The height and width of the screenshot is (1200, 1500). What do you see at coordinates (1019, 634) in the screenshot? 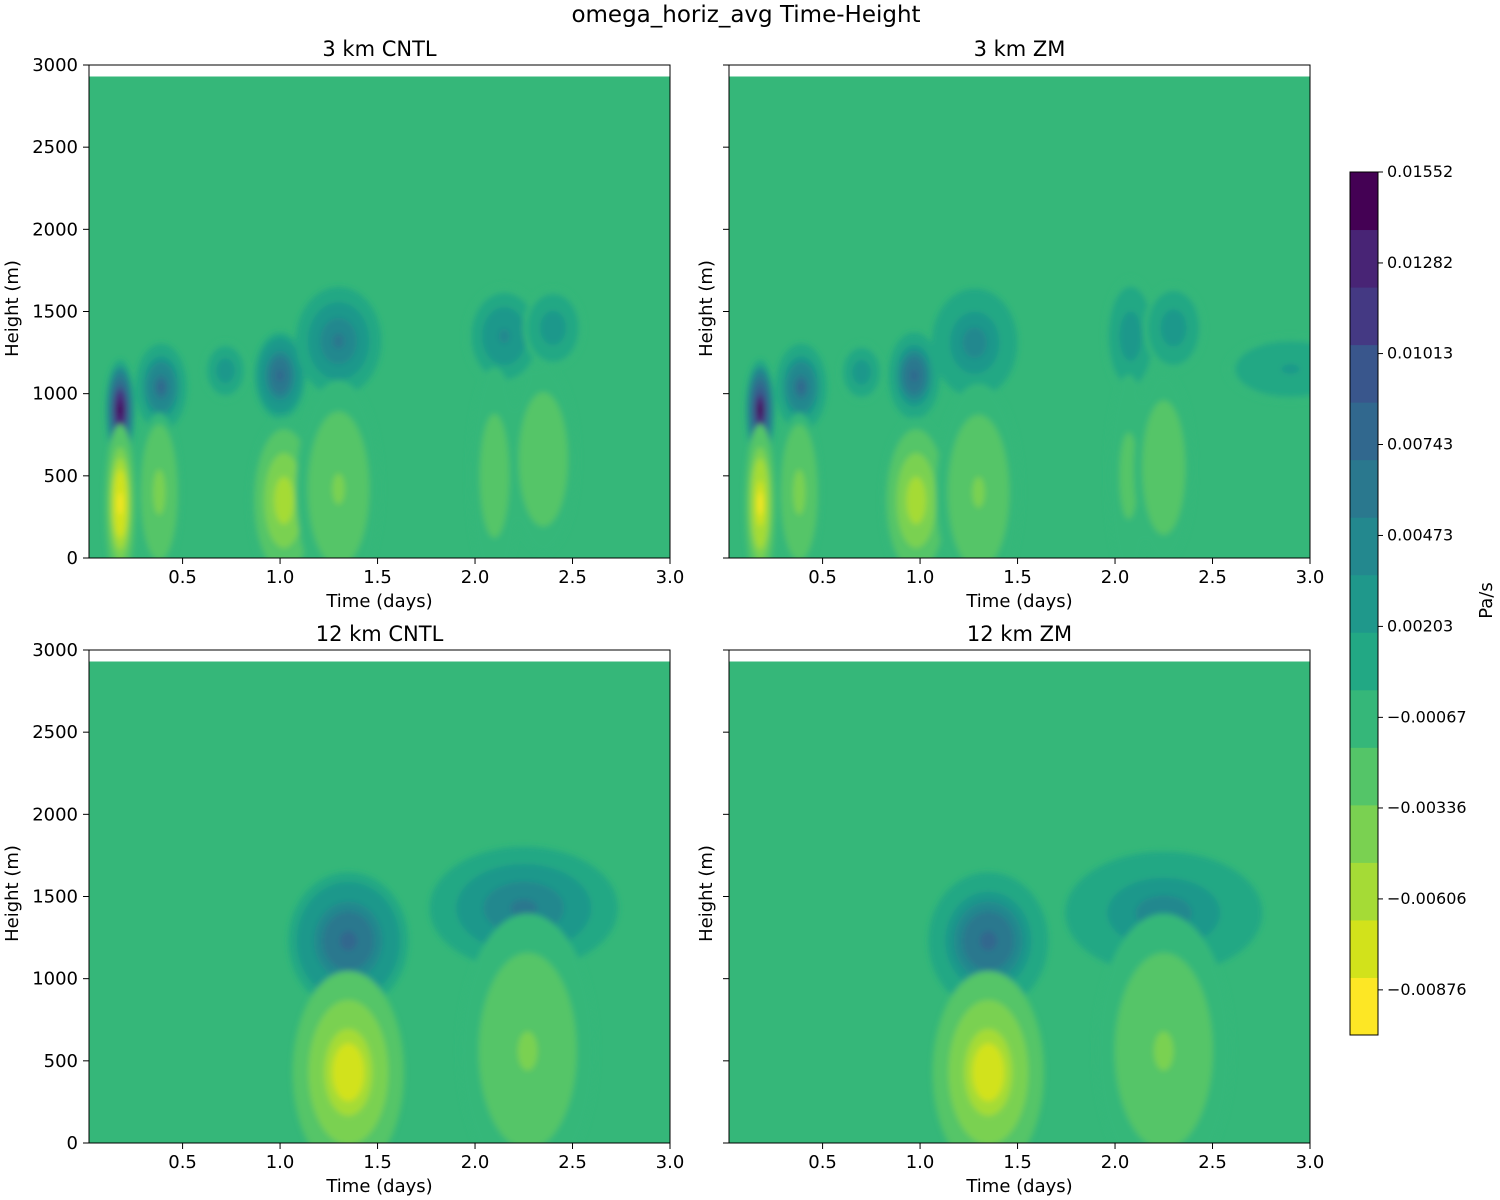
I see `panel-title: 12 km ZM` at bounding box center [1019, 634].